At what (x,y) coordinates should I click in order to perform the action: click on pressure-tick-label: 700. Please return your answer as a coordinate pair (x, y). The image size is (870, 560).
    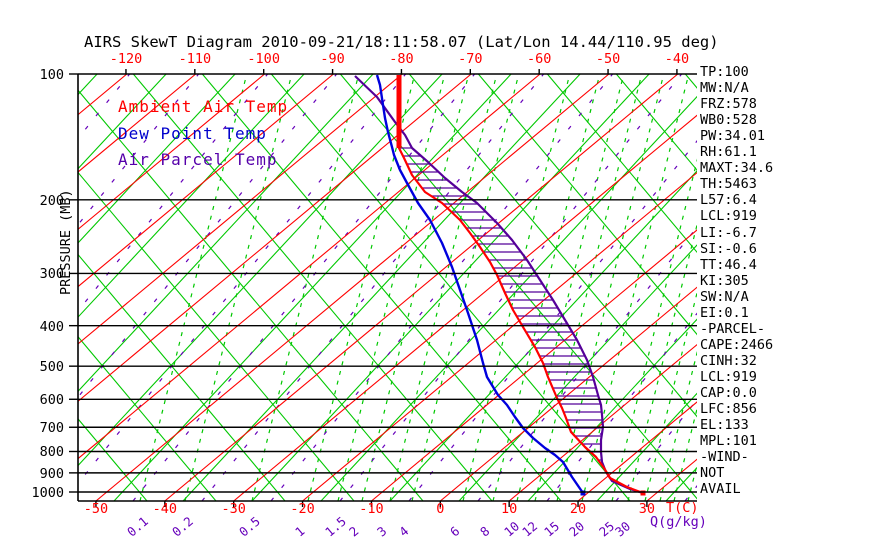
    Looking at the image, I should click on (51, 428).